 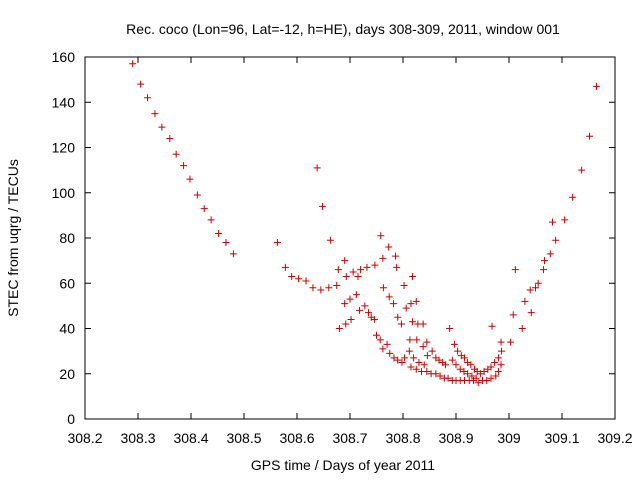 What do you see at coordinates (67, 329) in the screenshot?
I see `y-tick-label: 40` at bounding box center [67, 329].